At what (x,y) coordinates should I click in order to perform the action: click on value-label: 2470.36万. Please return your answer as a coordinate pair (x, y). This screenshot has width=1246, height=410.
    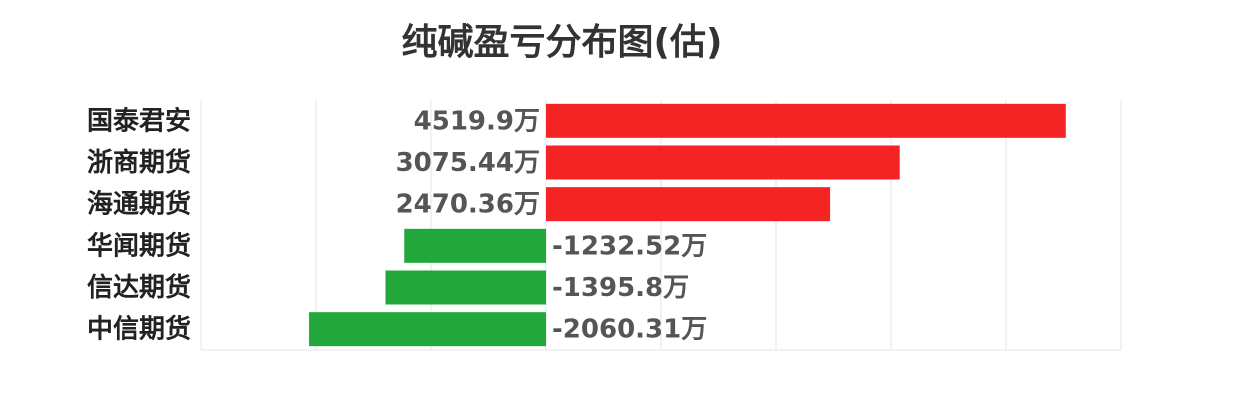
    Looking at the image, I should click on (468, 205).